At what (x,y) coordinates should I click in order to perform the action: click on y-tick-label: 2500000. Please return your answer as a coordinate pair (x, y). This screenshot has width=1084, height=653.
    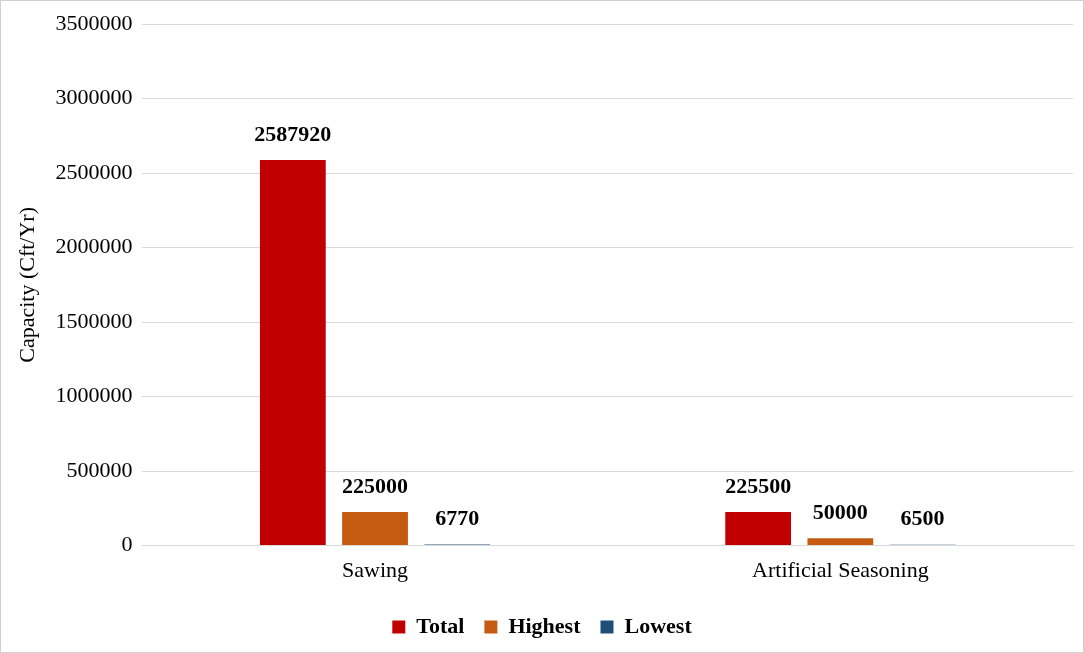
    Looking at the image, I should click on (94, 171).